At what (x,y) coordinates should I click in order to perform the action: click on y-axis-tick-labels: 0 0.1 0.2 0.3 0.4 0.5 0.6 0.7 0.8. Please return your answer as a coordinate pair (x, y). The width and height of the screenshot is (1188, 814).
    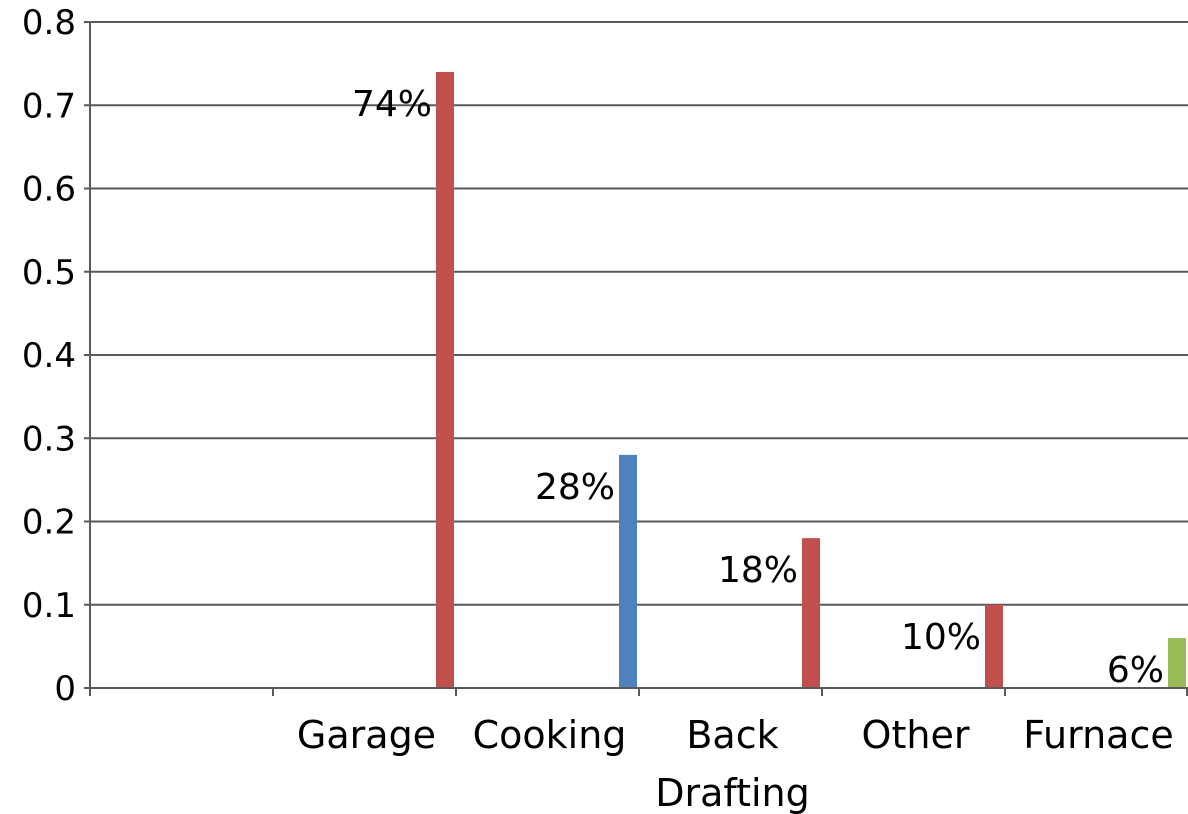
    Looking at the image, I should click on (49, 356).